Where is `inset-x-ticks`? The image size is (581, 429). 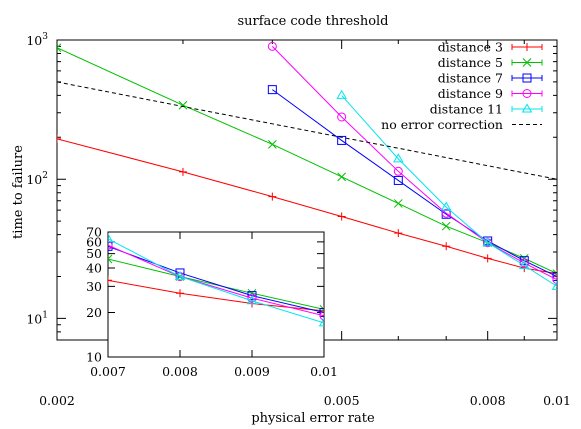 inset-x-ticks is located at coordinates (216, 294).